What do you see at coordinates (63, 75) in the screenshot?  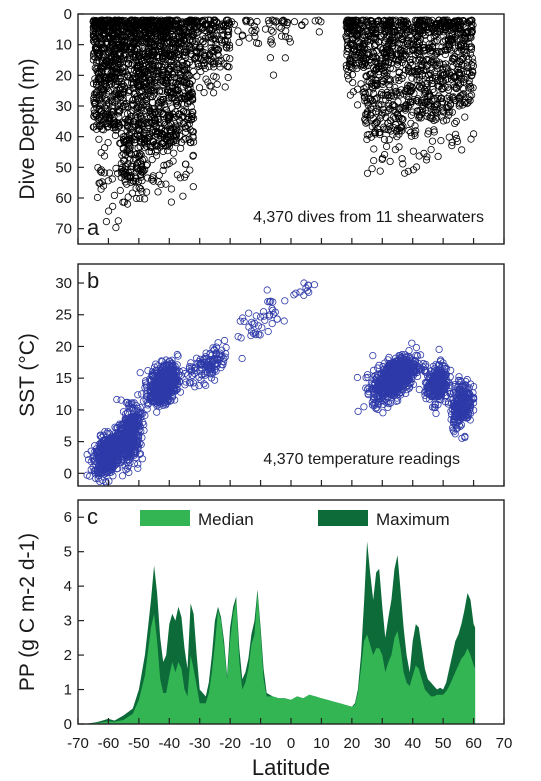 I see `panel-a-y-tick-label: 20` at bounding box center [63, 75].